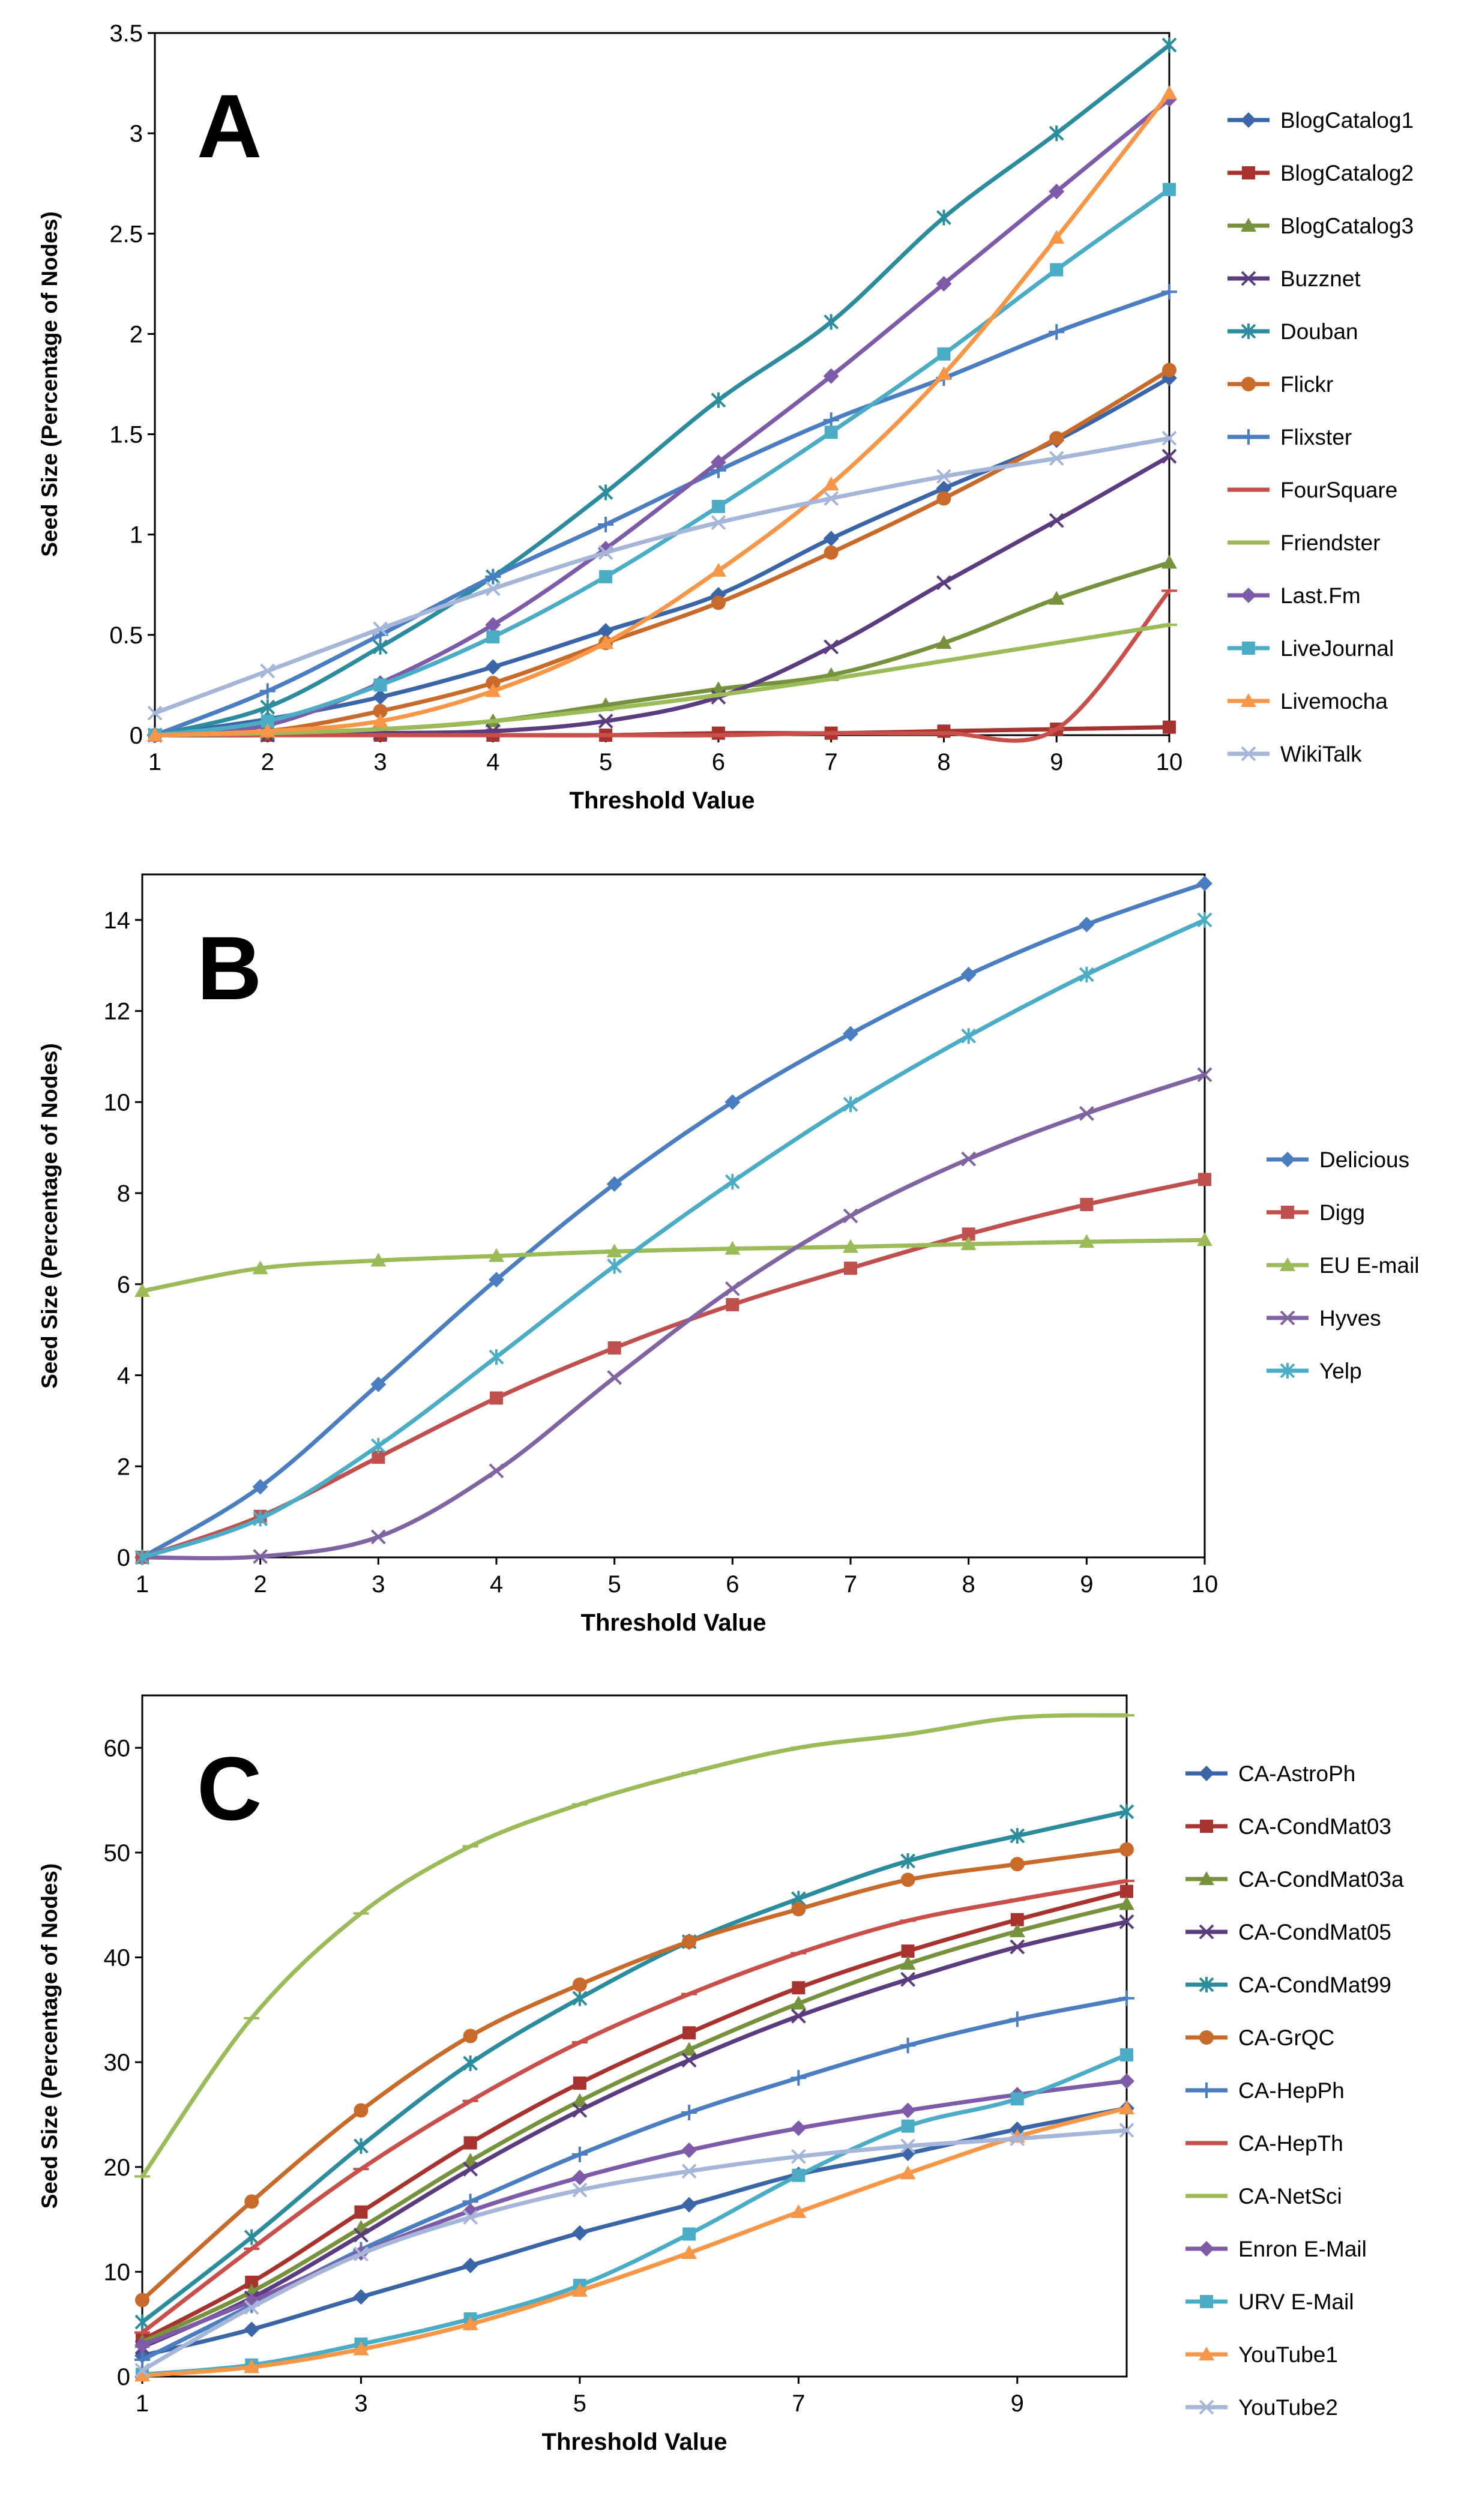  What do you see at coordinates (662, 680) in the screenshot?
I see `panel-a-series-friendster-line` at bounding box center [662, 680].